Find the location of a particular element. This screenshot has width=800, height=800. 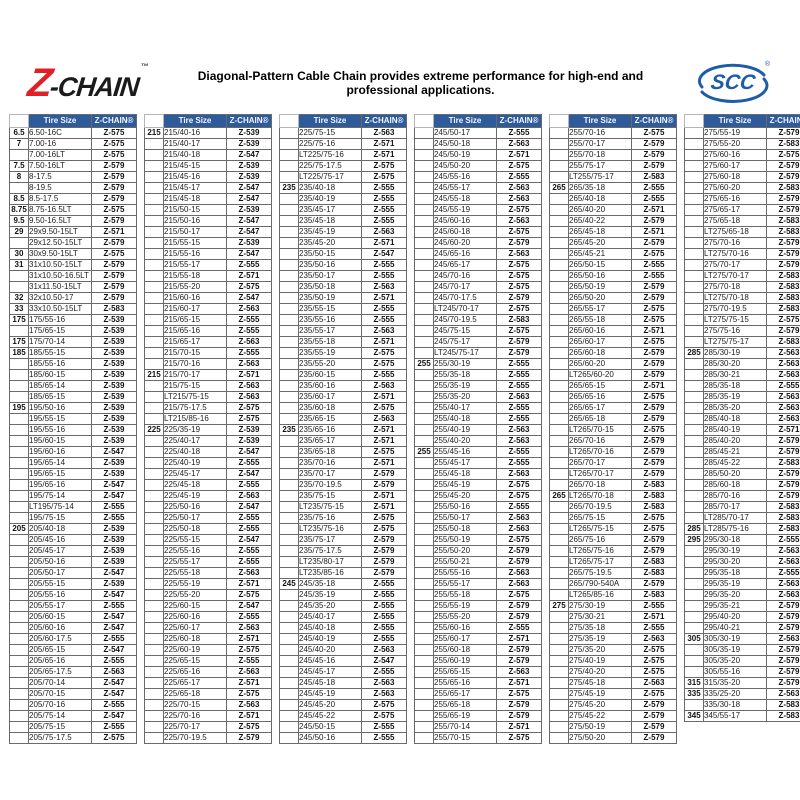

tire-size-cell: 295/35-18 is located at coordinates (735, 573).